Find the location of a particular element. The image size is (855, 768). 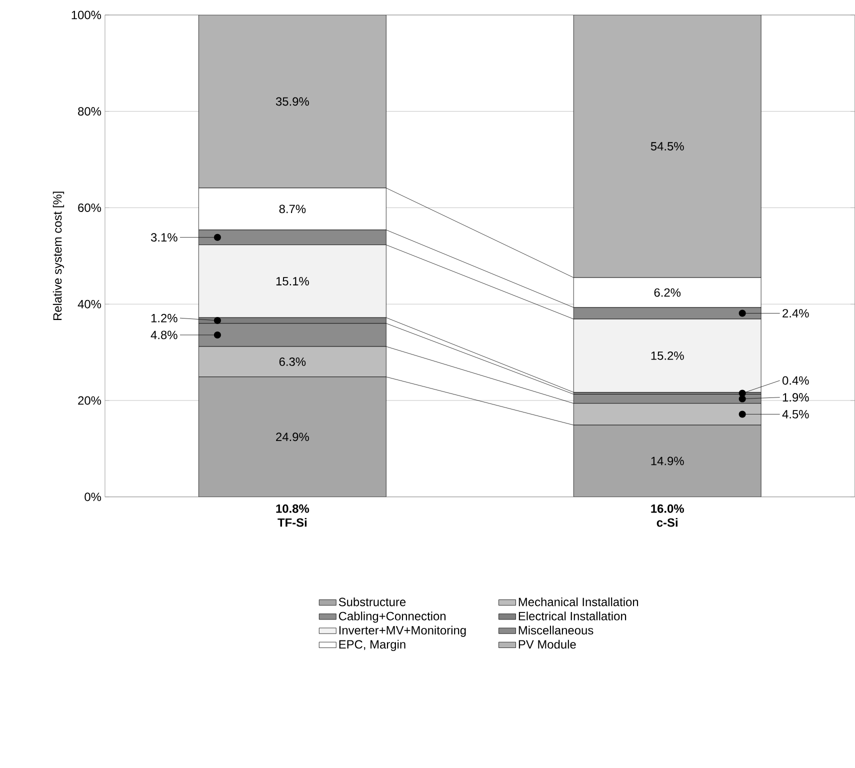

data-label: 4.5% is located at coordinates (795, 414).